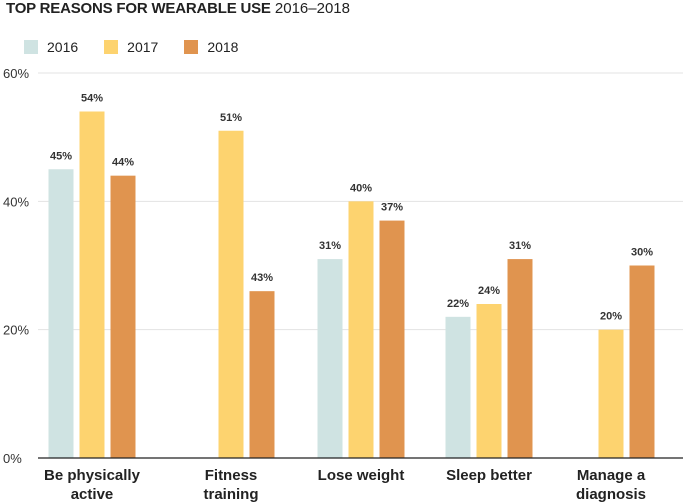  Describe the element at coordinates (611, 485) in the screenshot. I see `category-label-4: Manage a diagnosis` at that location.